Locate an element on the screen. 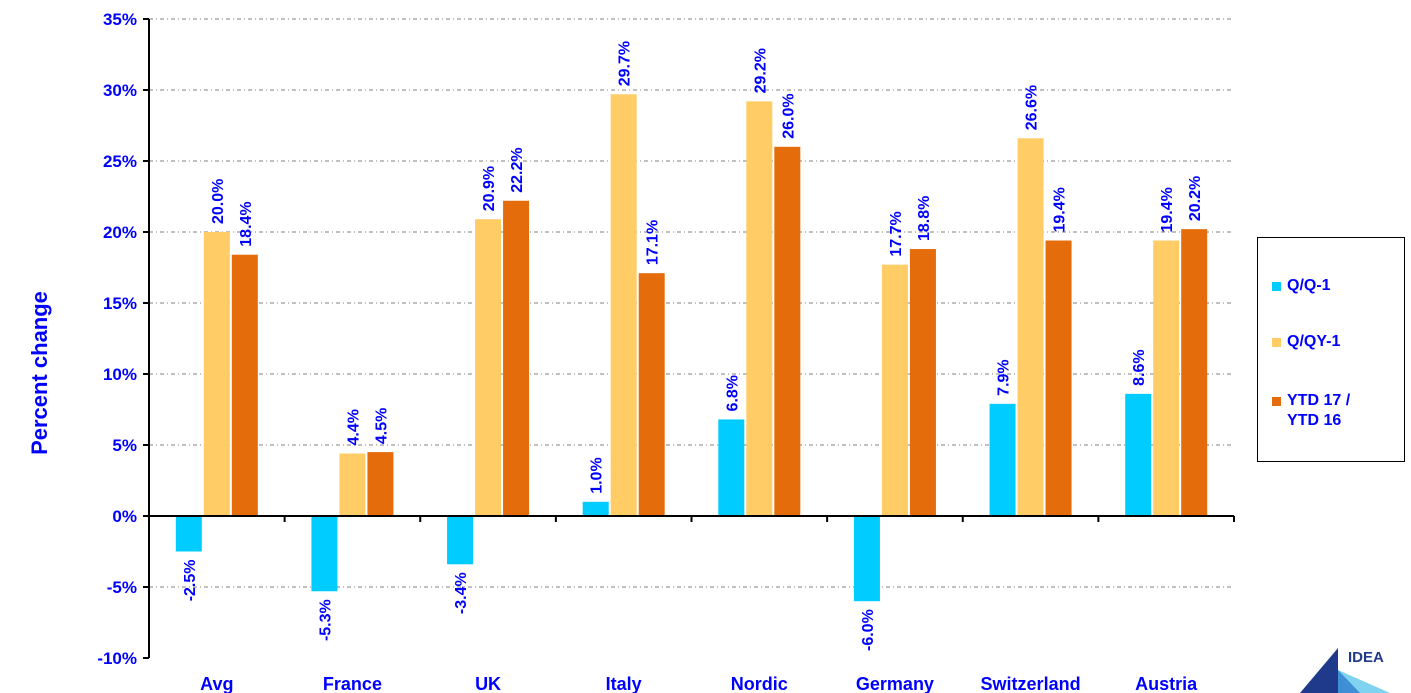 Image resolution: width=1411 pixels, height=693 pixels. data-label: 8.6% is located at coordinates (1139, 367).